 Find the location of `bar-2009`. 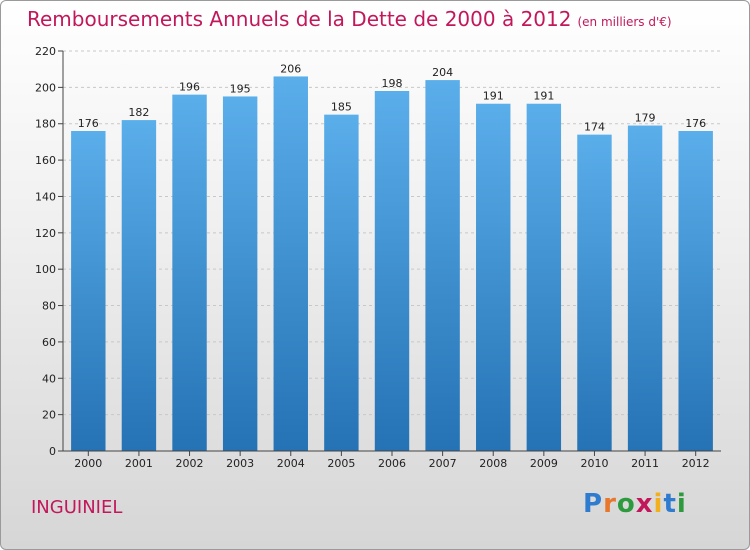

bar-2009 is located at coordinates (544, 277).